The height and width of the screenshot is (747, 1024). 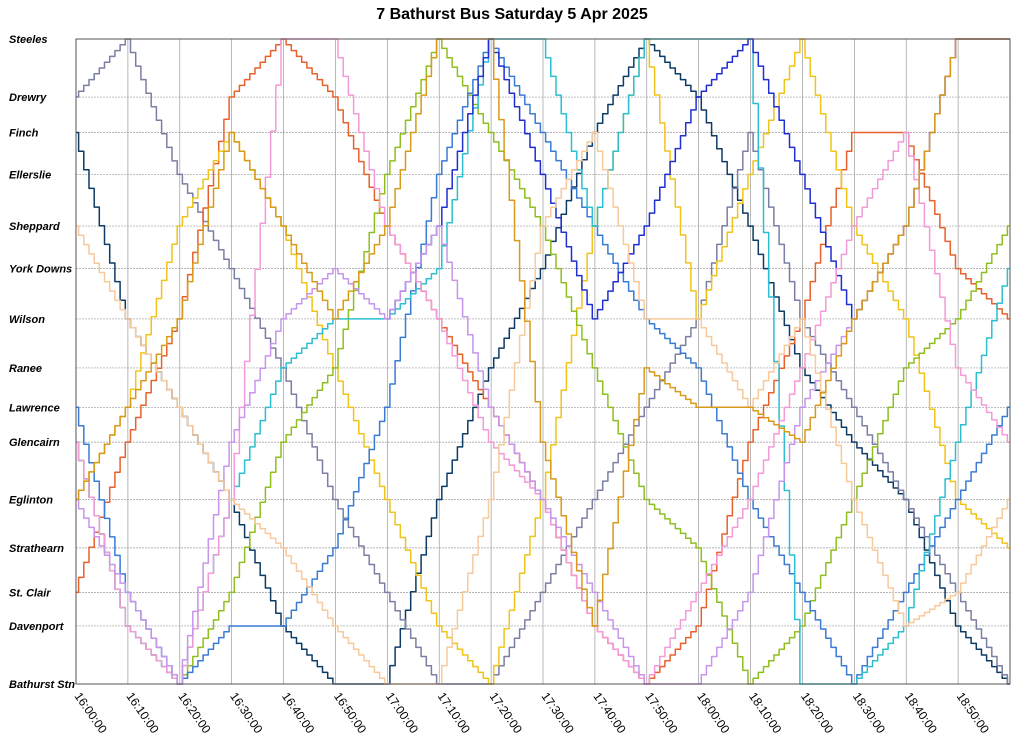 What do you see at coordinates (34, 443) in the screenshot?
I see `stop-label: Glencairn` at bounding box center [34, 443].